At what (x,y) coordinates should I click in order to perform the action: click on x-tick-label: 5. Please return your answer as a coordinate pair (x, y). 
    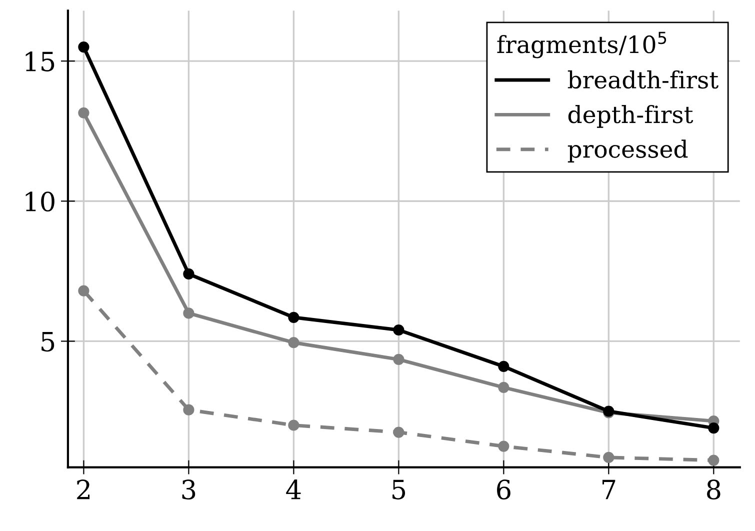
    Looking at the image, I should click on (399, 490).